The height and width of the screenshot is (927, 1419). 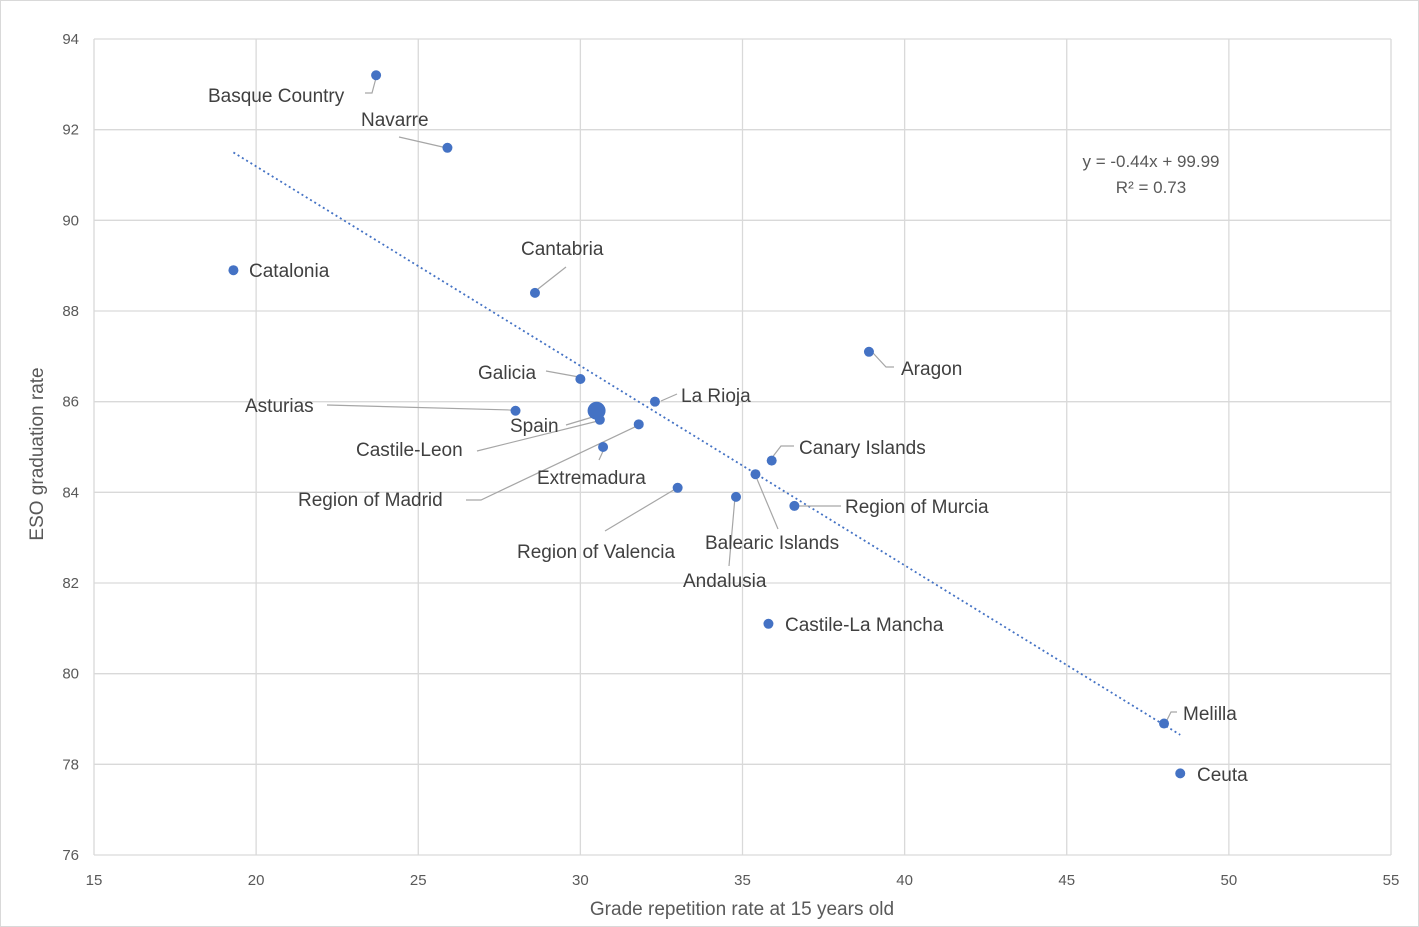 I want to click on y-tick-label: 84, so click(x=70, y=492).